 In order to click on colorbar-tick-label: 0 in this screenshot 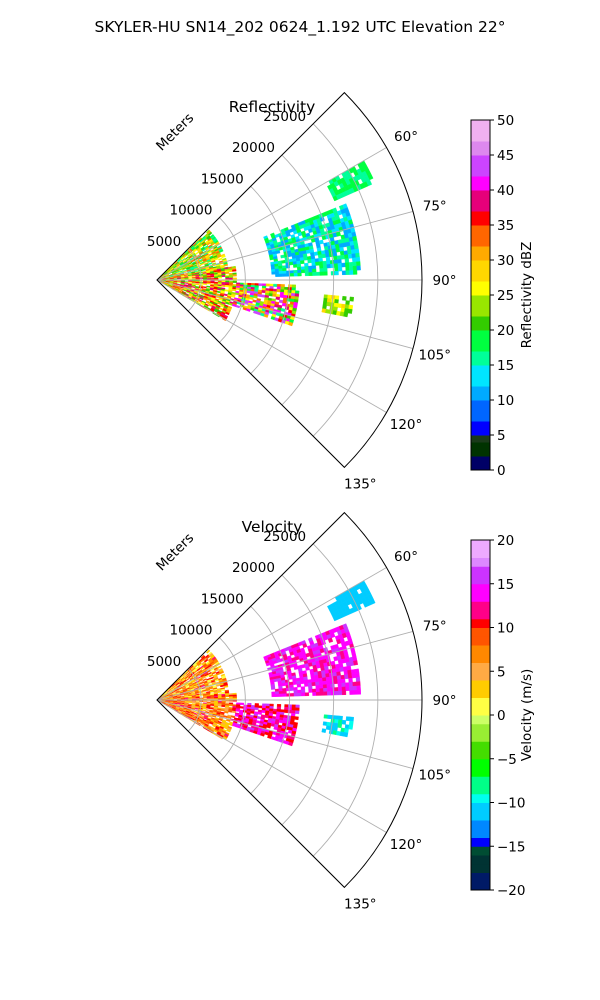, I will do `click(501, 716)`.